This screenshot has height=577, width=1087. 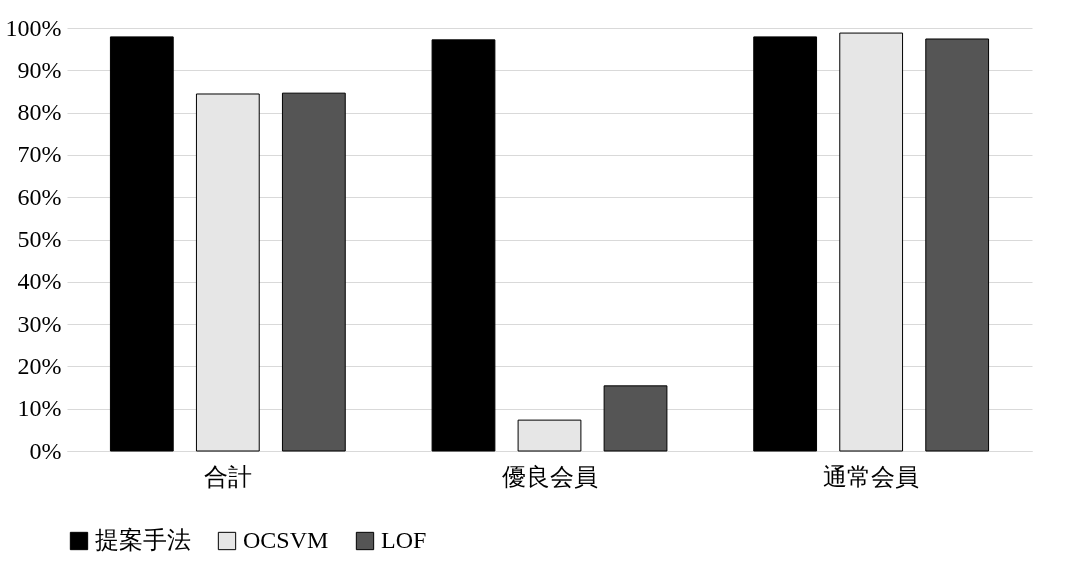 I want to click on y-tick-label: 30%, so click(x=39, y=323).